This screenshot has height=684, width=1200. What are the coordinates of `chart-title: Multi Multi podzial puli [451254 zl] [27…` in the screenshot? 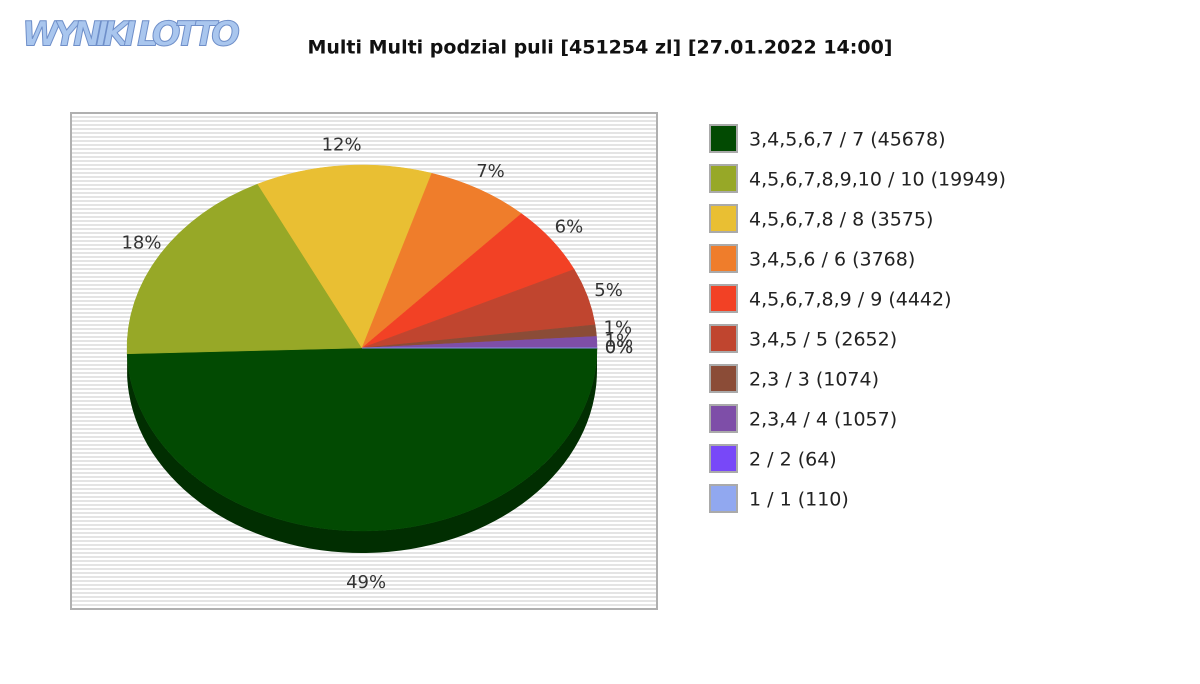 It's located at (599, 48).